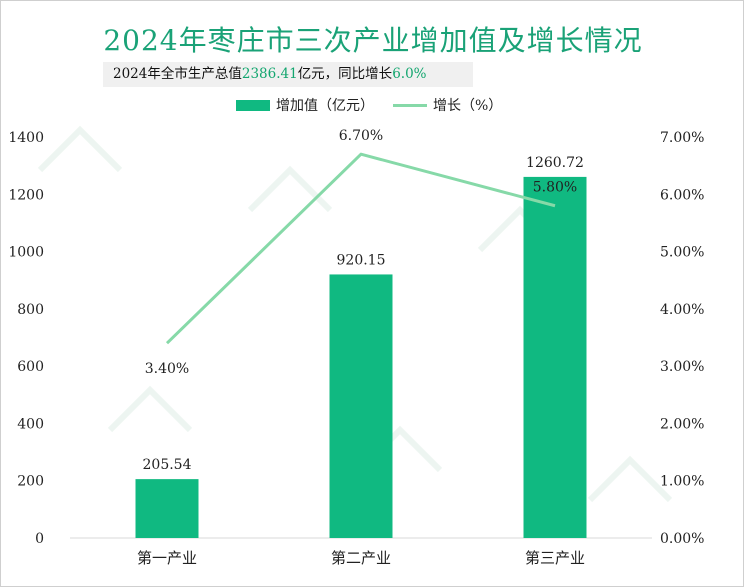 The width and height of the screenshot is (744, 587). I want to click on legend-item-bar: 增加值（亿元）, so click(305, 105).